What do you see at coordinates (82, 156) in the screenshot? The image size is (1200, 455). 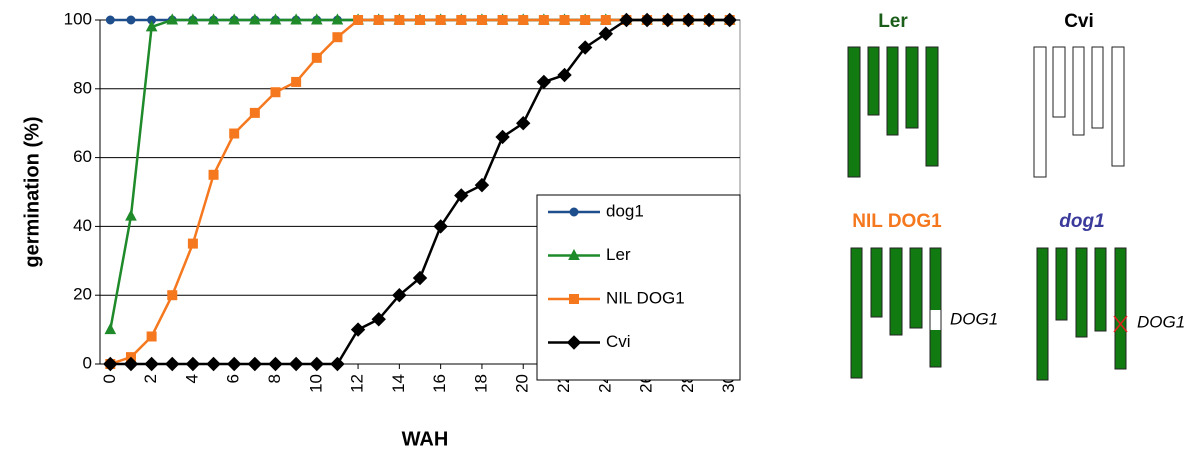 I see `y-tick-label: 60` at bounding box center [82, 156].